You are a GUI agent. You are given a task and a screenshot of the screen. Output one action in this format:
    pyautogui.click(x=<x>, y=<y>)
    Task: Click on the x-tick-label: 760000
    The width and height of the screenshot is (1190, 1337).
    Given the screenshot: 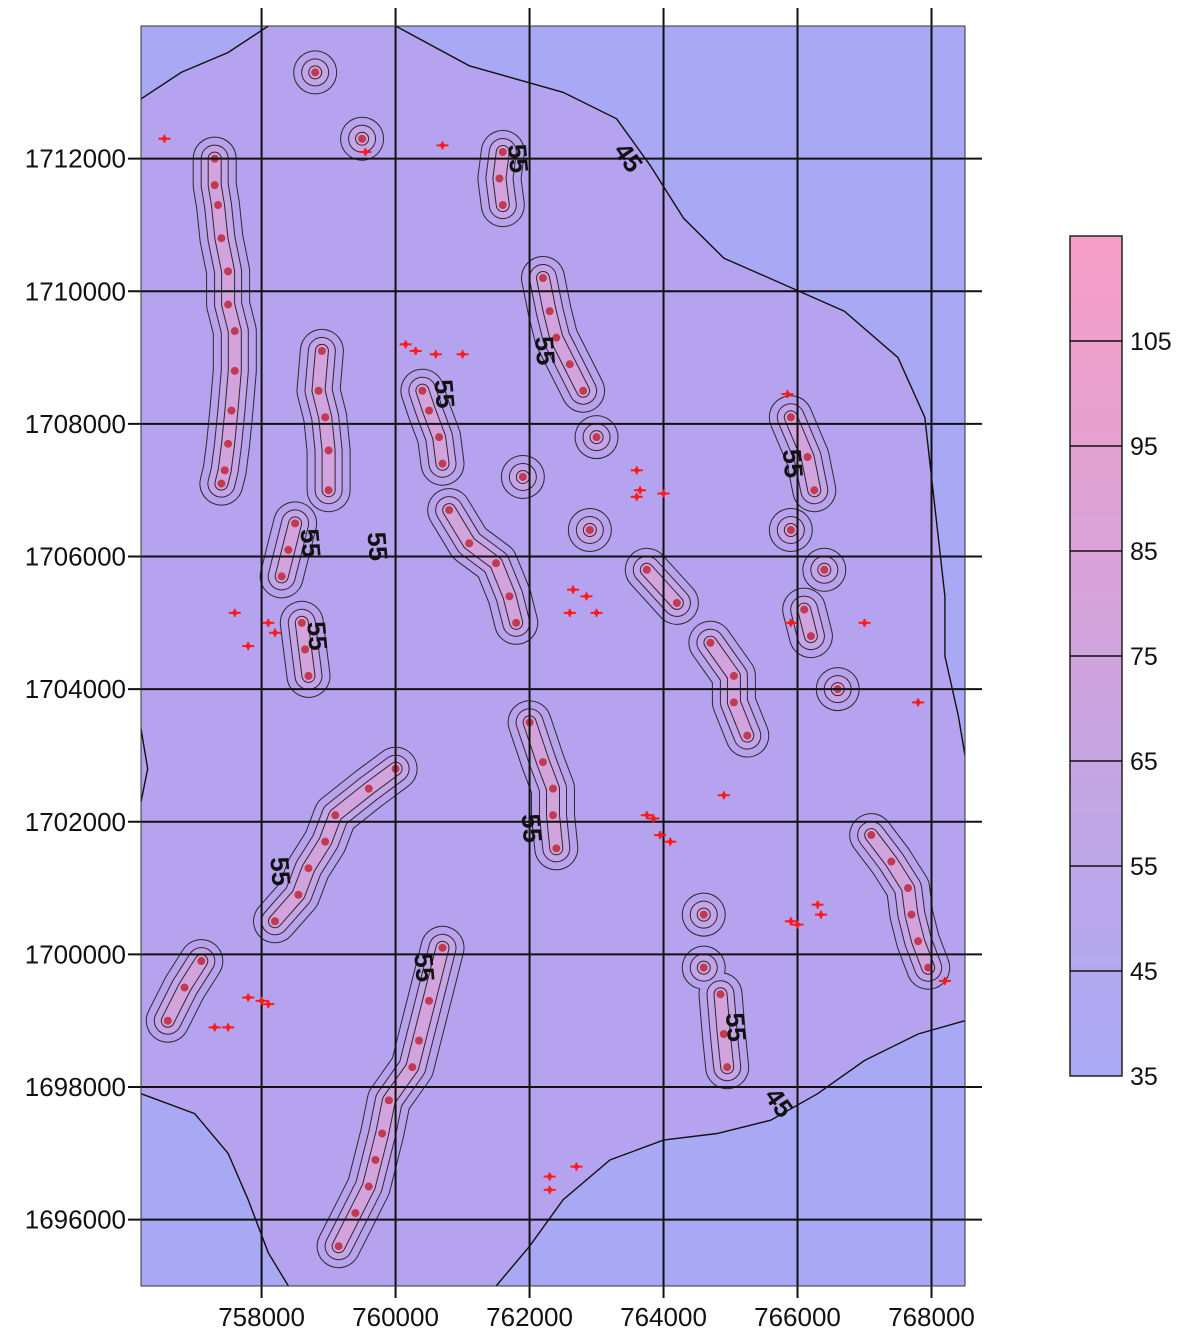 What is the action you would take?
    pyautogui.click(x=395, y=1317)
    